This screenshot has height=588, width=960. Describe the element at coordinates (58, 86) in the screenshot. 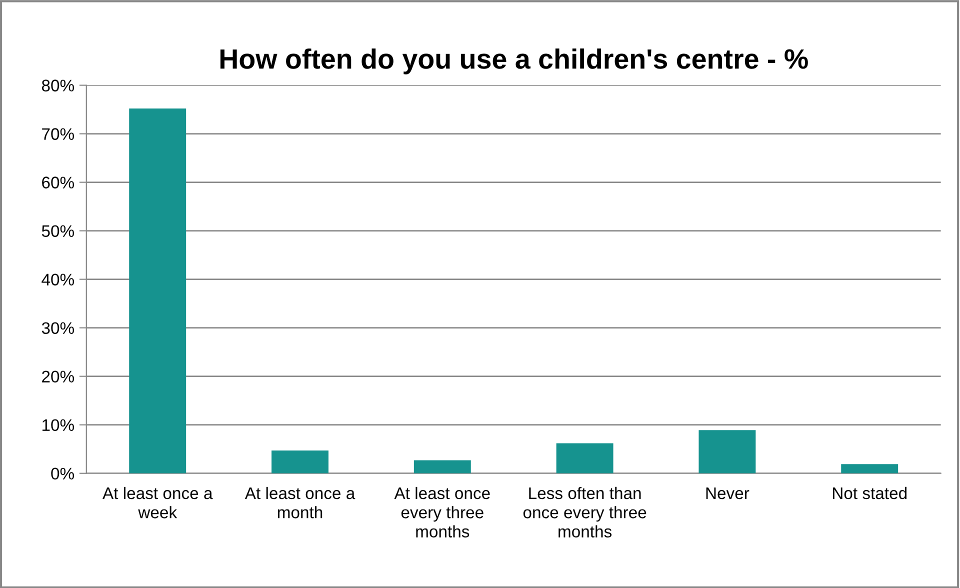

I see `y-tick-label: 80%` at that location.